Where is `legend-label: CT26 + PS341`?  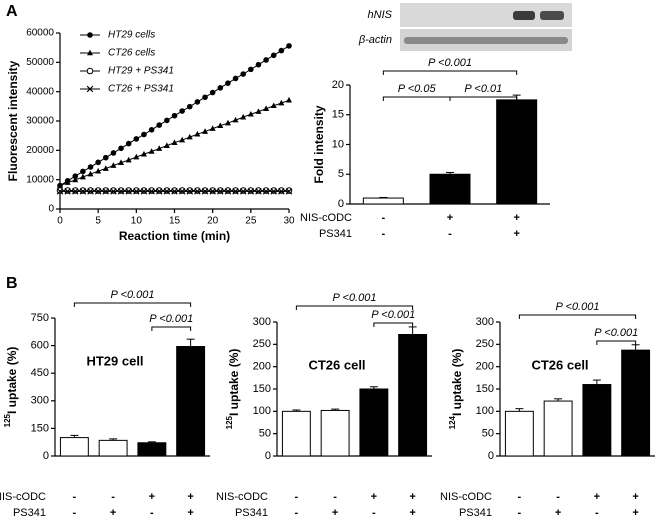
legend-label: CT26 + PS341 is located at coordinates (141, 89).